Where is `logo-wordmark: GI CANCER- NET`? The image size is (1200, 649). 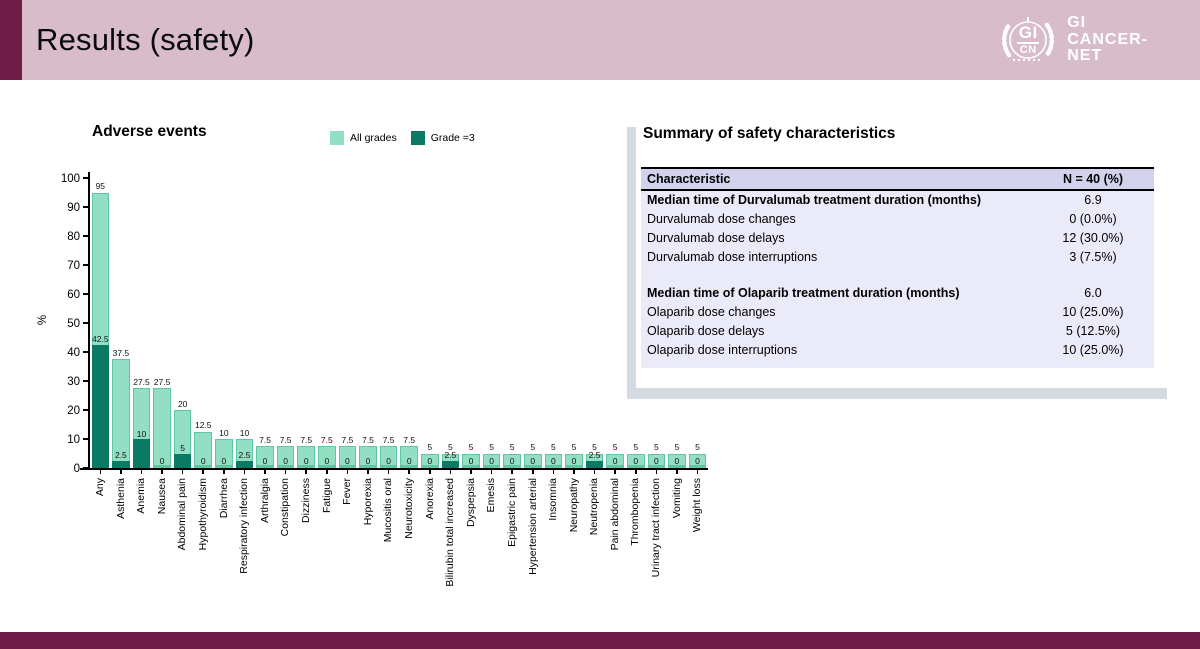 logo-wordmark: GI CANCER- NET is located at coordinates (1107, 39).